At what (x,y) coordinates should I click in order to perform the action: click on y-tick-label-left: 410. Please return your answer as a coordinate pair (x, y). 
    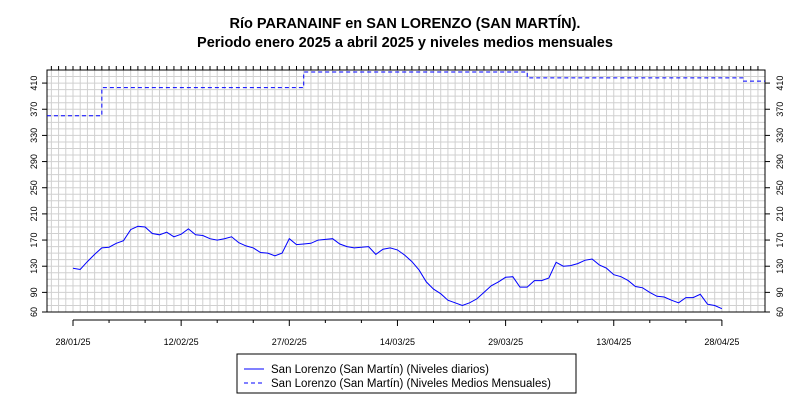
    Looking at the image, I should click on (34, 83).